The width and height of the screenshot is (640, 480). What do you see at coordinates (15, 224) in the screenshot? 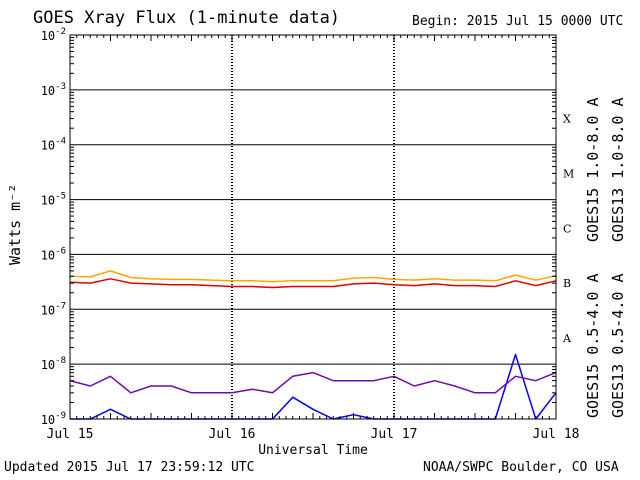
I see `y-axis-label: Watts m⁻²` at bounding box center [15, 224].